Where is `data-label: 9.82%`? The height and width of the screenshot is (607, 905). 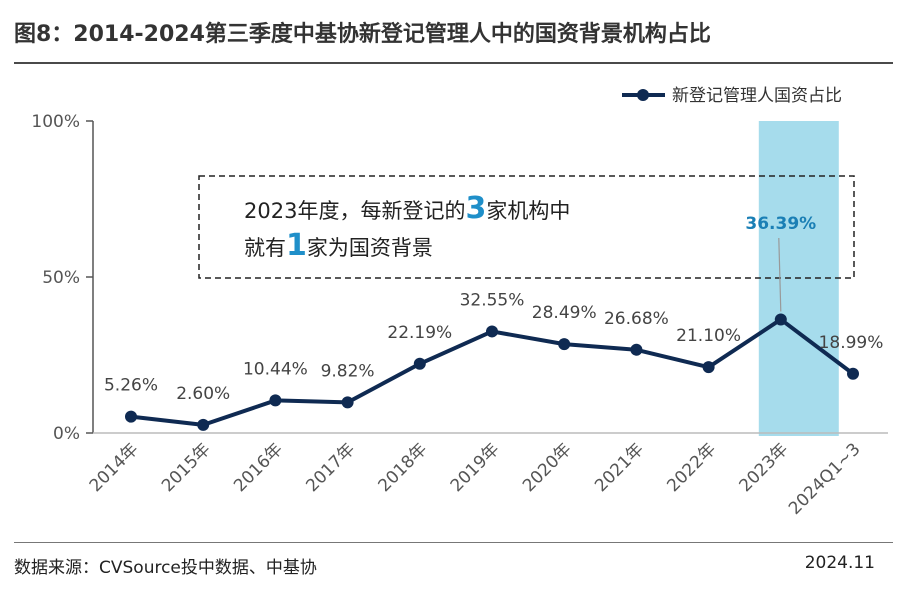
data-label: 9.82% is located at coordinates (348, 371).